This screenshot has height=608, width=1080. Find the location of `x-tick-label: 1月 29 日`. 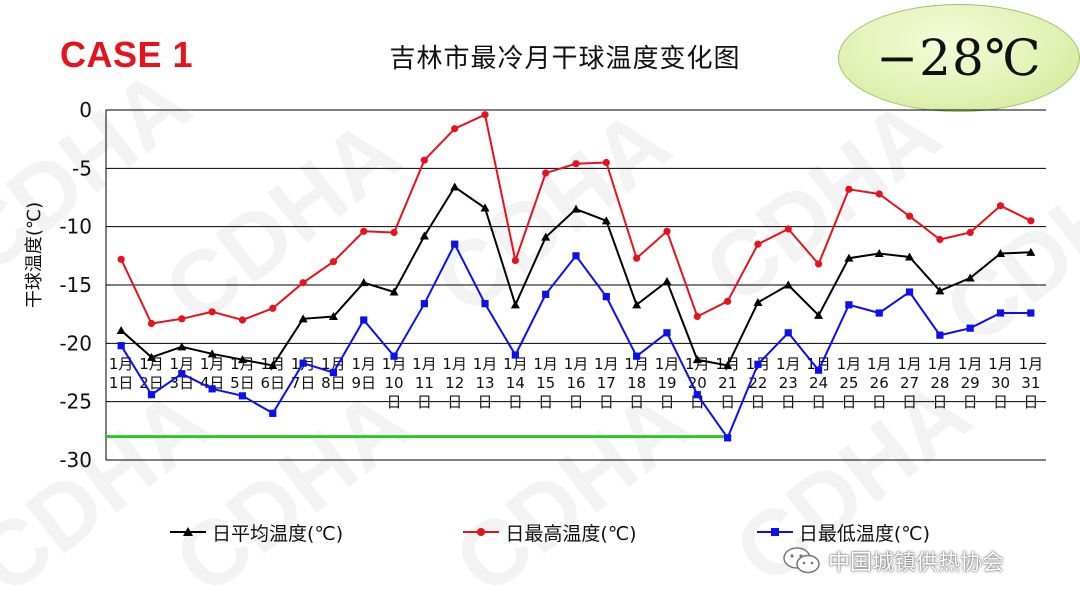

x-tick-label: 1月 29 日 is located at coordinates (970, 383).